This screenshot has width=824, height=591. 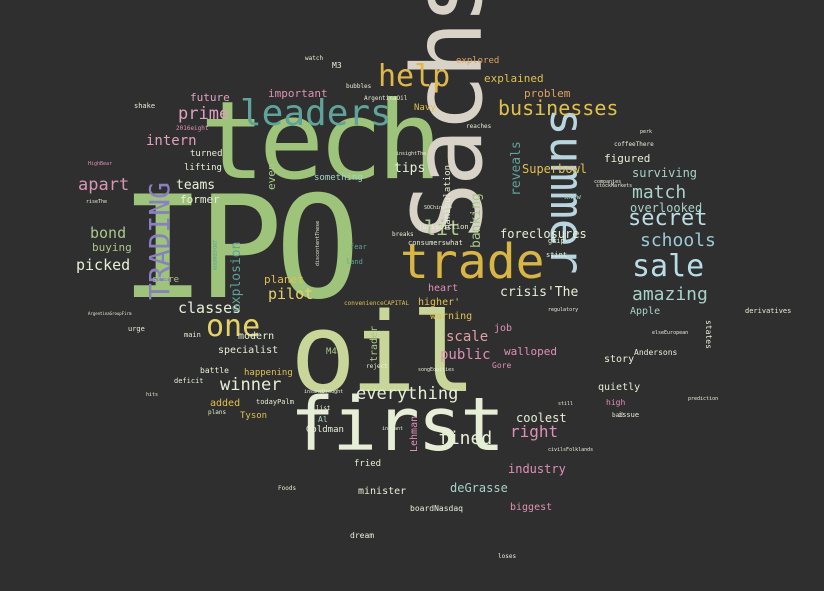 What do you see at coordinates (451, 316) in the screenshot?
I see `word: warning` at bounding box center [451, 316].